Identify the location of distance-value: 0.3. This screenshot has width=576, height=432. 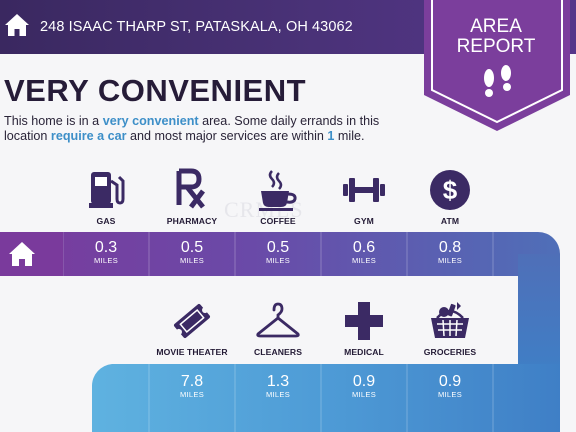
(106, 247).